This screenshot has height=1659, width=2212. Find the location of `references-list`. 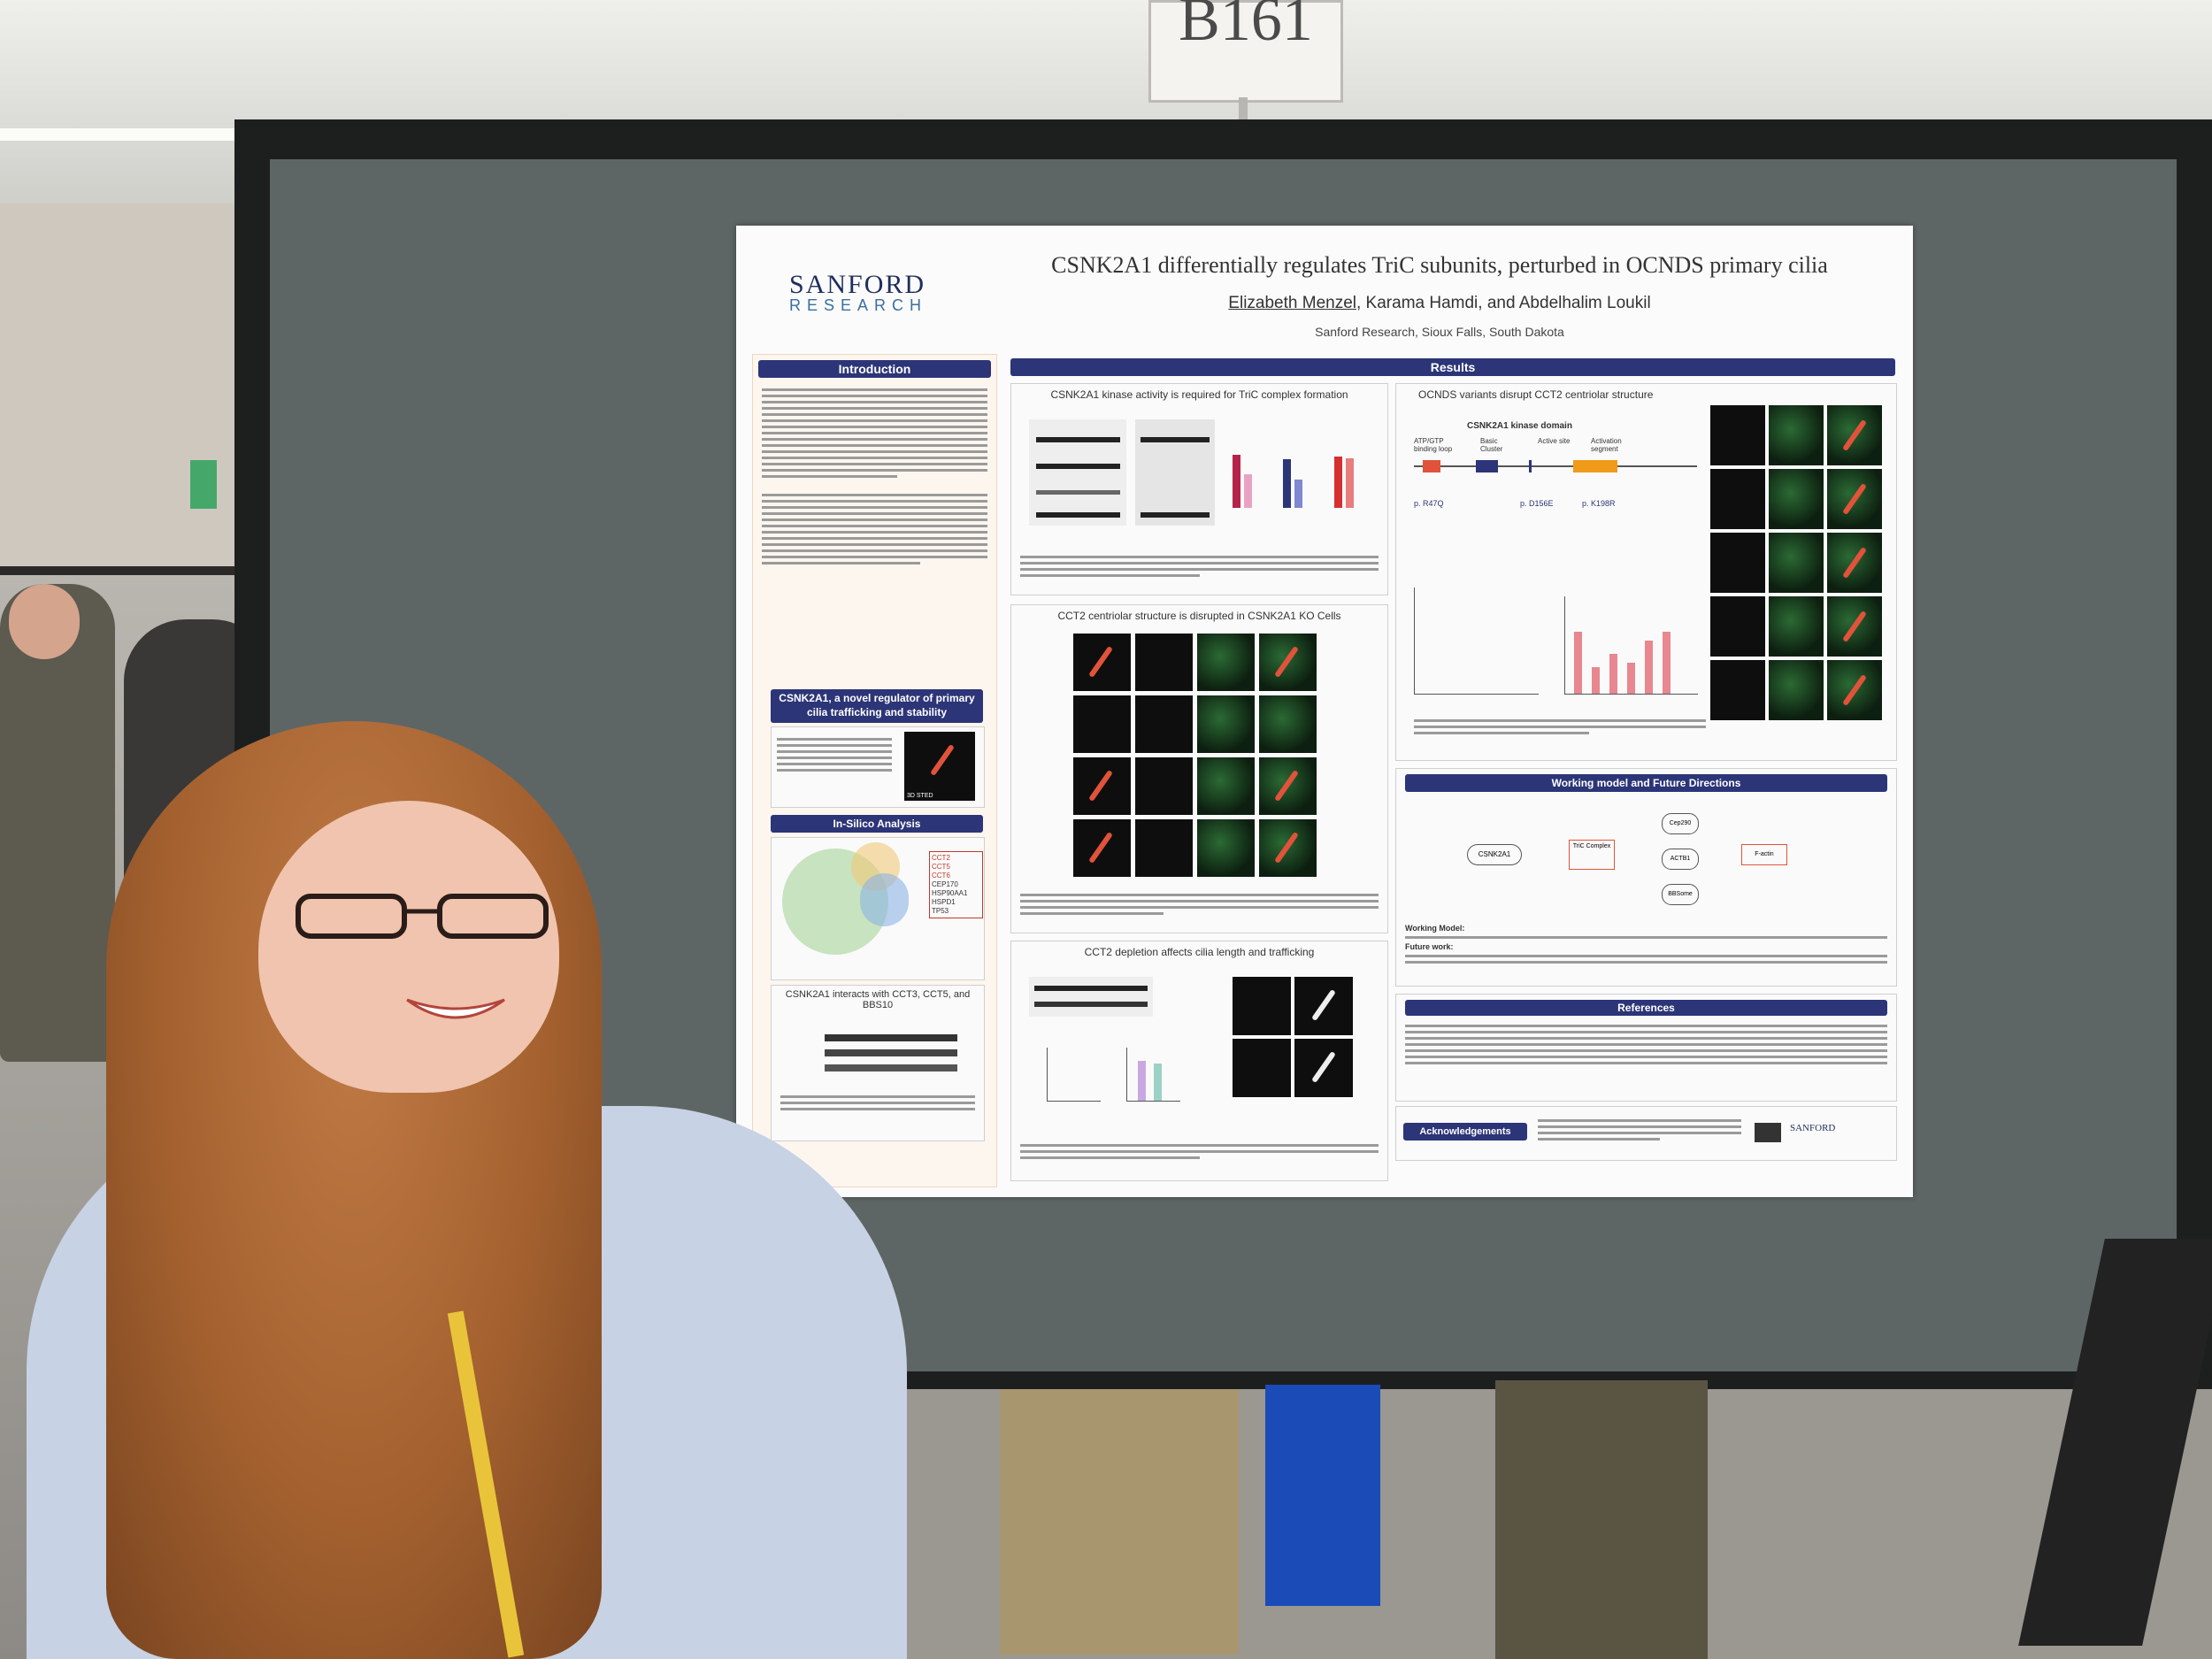

references-list is located at coordinates (1646, 1044).